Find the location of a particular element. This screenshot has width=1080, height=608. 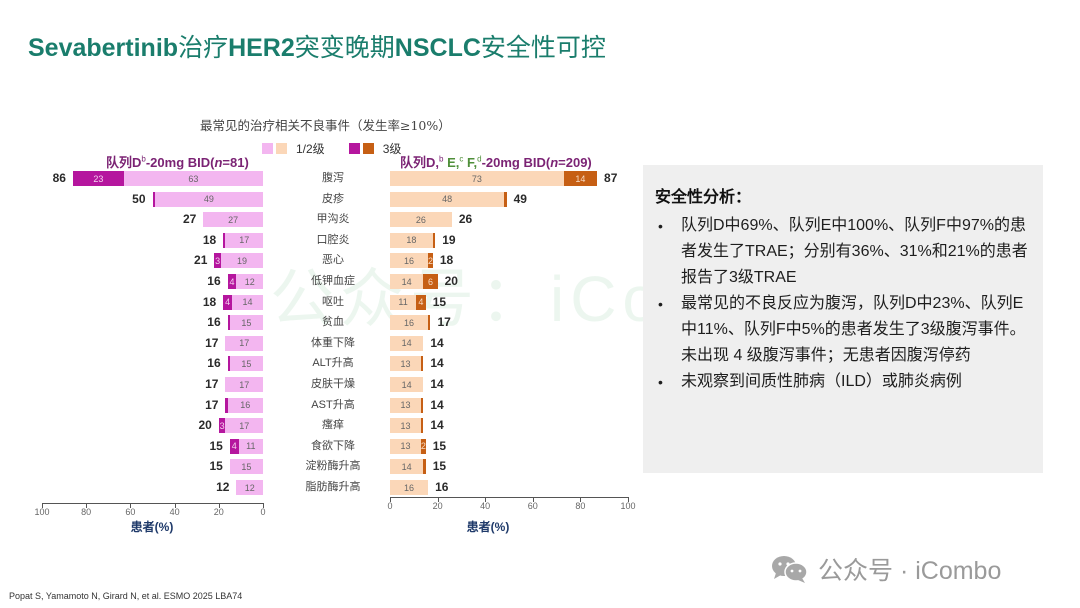

title-drug: Sevabertinib is located at coordinates (103, 48).